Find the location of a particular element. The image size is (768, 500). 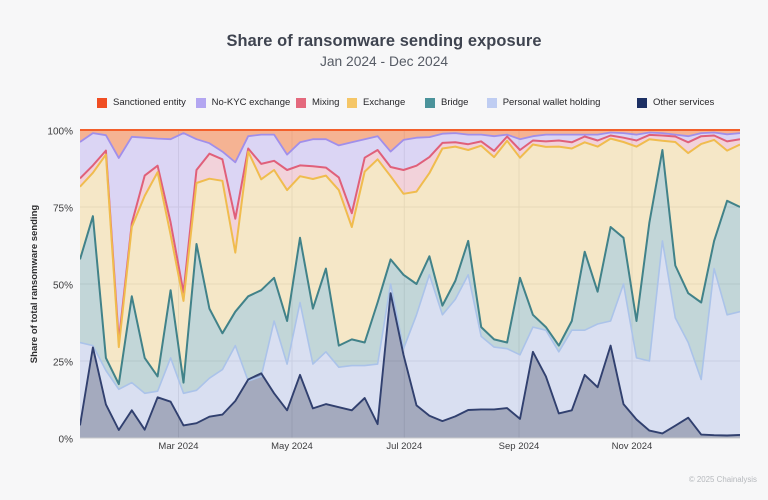

svg-text: 0% is located at coordinates (66, 440).